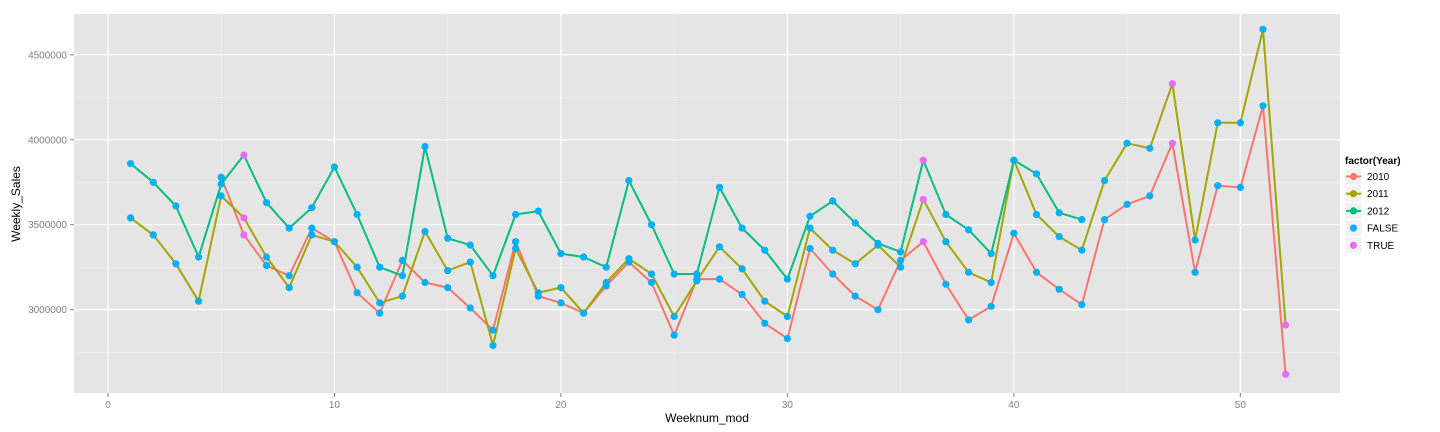  Describe the element at coordinates (1372, 205) in the screenshot. I see `legend: factor(Year) 2010 2011 2012 FALSE TRUE` at that location.